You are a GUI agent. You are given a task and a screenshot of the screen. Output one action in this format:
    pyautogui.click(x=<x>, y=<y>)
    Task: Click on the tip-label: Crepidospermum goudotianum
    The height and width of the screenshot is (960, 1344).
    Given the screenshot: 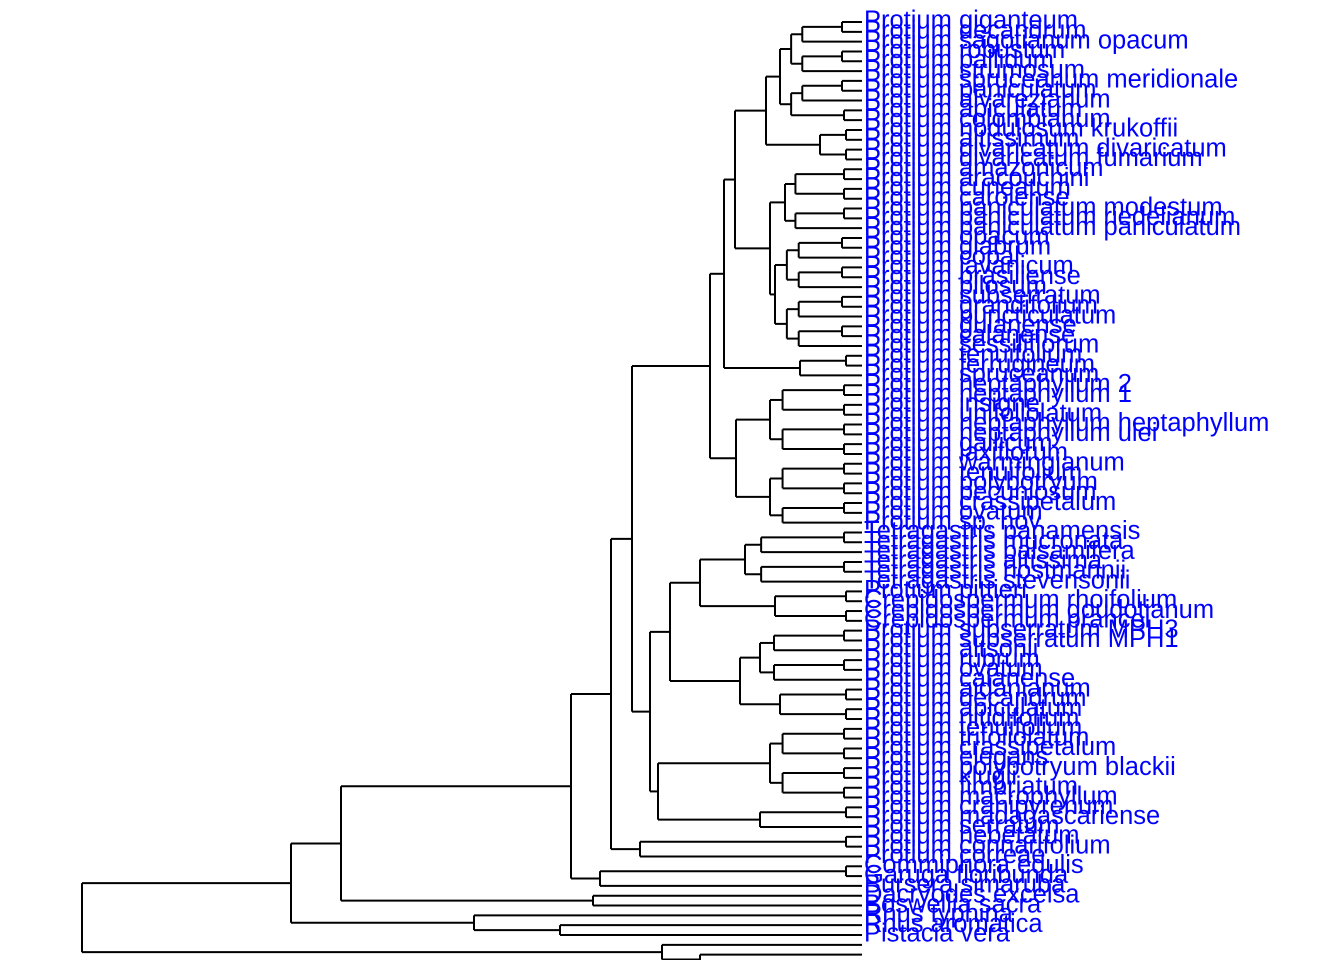 What is the action you would take?
    pyautogui.click(x=1039, y=610)
    